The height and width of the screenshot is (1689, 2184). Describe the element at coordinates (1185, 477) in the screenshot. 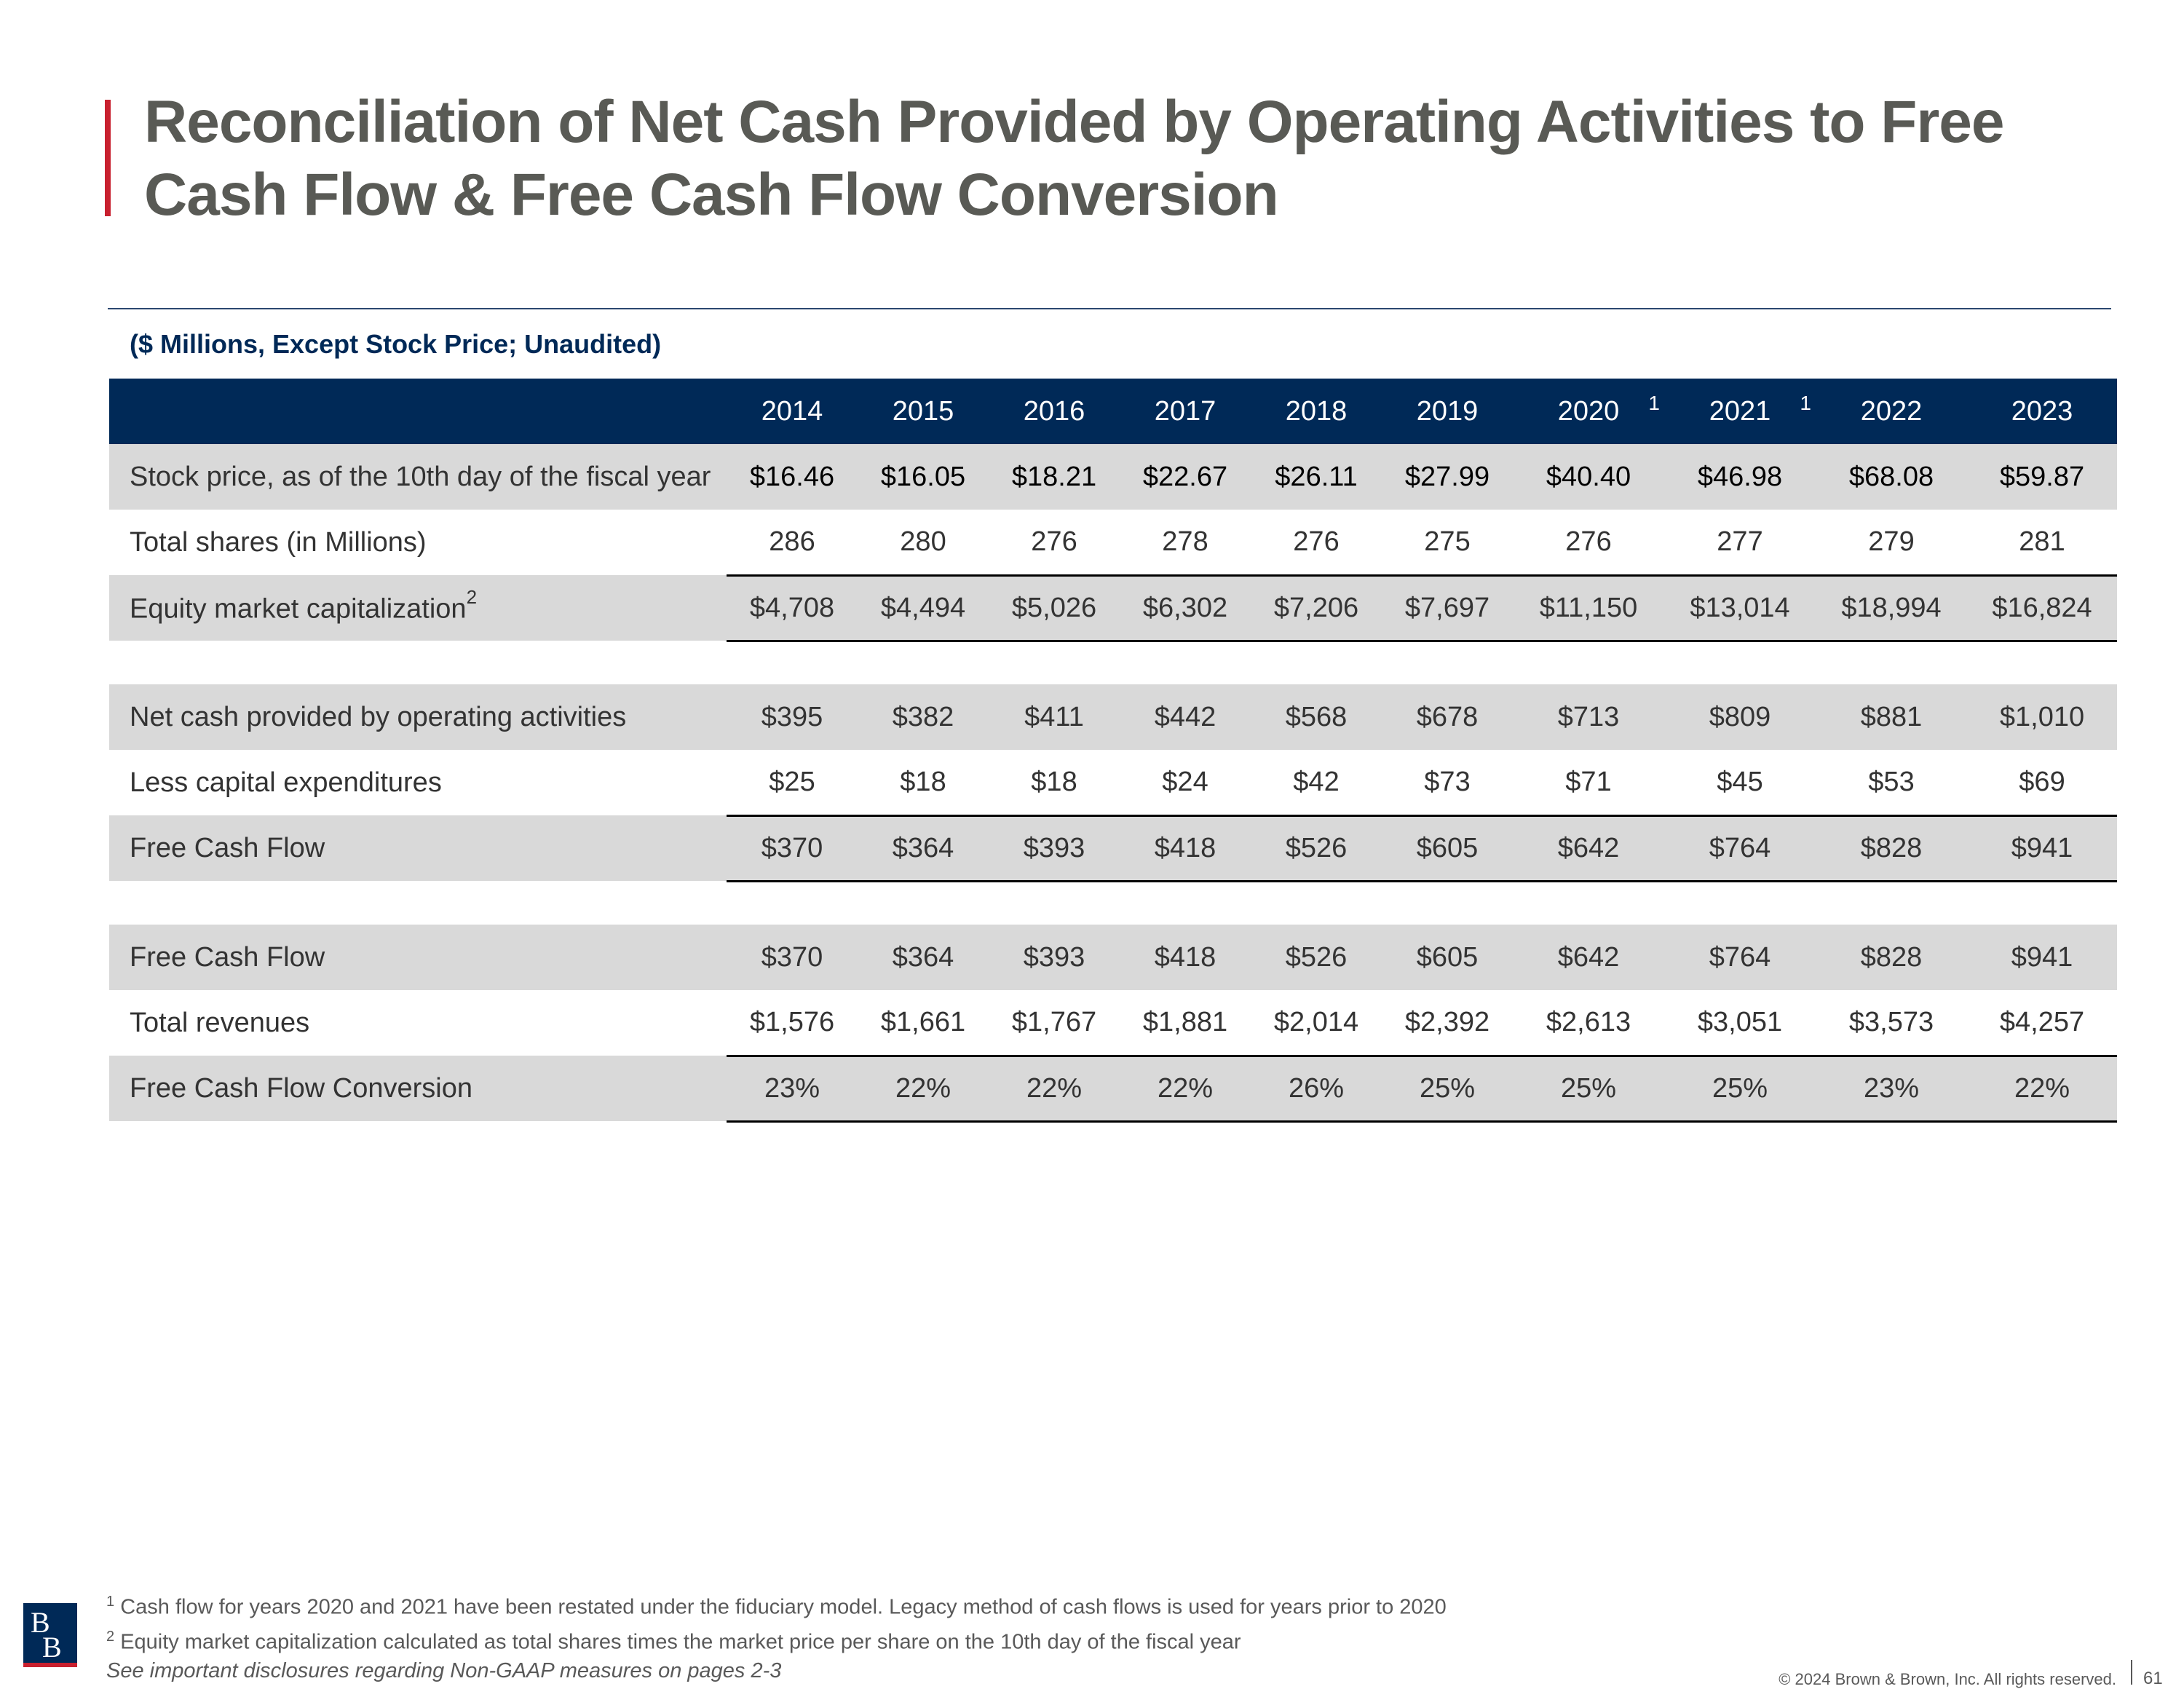

I see `table-cell: $22.67` at that location.